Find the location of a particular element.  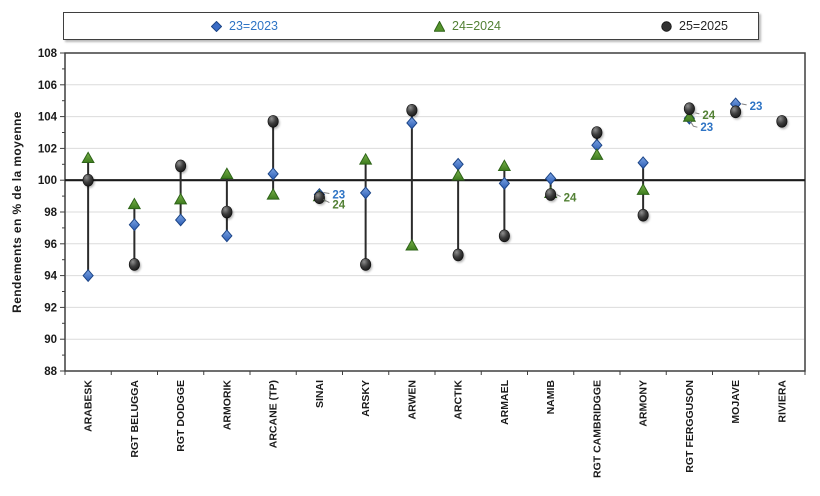

x-axis-label: RGT BELUGGA is located at coordinates (135, 419).